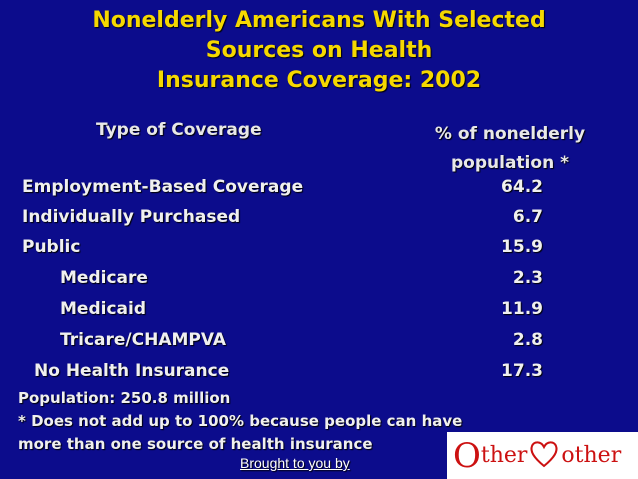 This screenshot has height=479, width=638. Describe the element at coordinates (319, 376) in the screenshot. I see `table-row: No Health Insurance 17.3` at that location.